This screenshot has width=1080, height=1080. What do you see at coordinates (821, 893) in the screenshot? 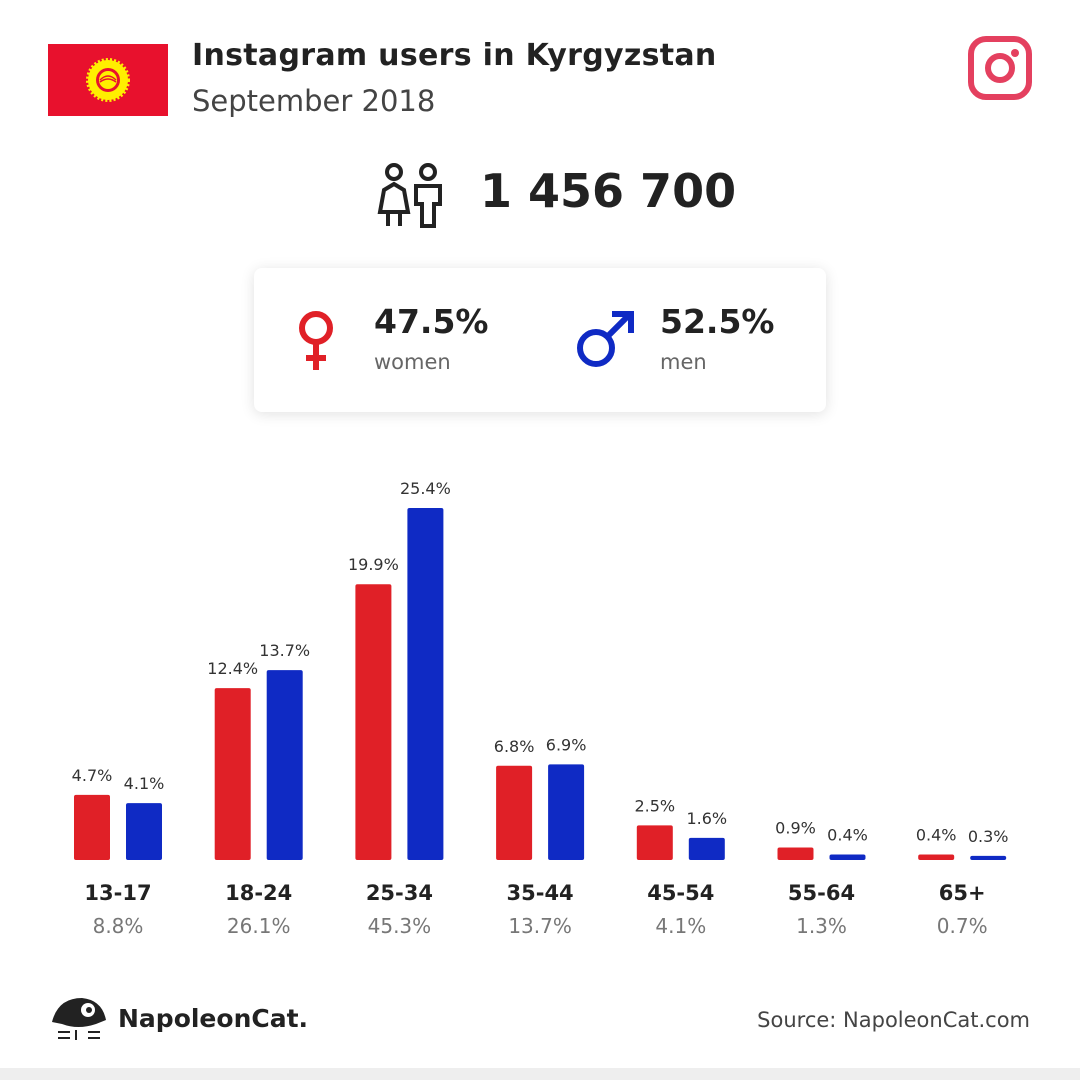
I see `category-label: 55-64` at bounding box center [821, 893].